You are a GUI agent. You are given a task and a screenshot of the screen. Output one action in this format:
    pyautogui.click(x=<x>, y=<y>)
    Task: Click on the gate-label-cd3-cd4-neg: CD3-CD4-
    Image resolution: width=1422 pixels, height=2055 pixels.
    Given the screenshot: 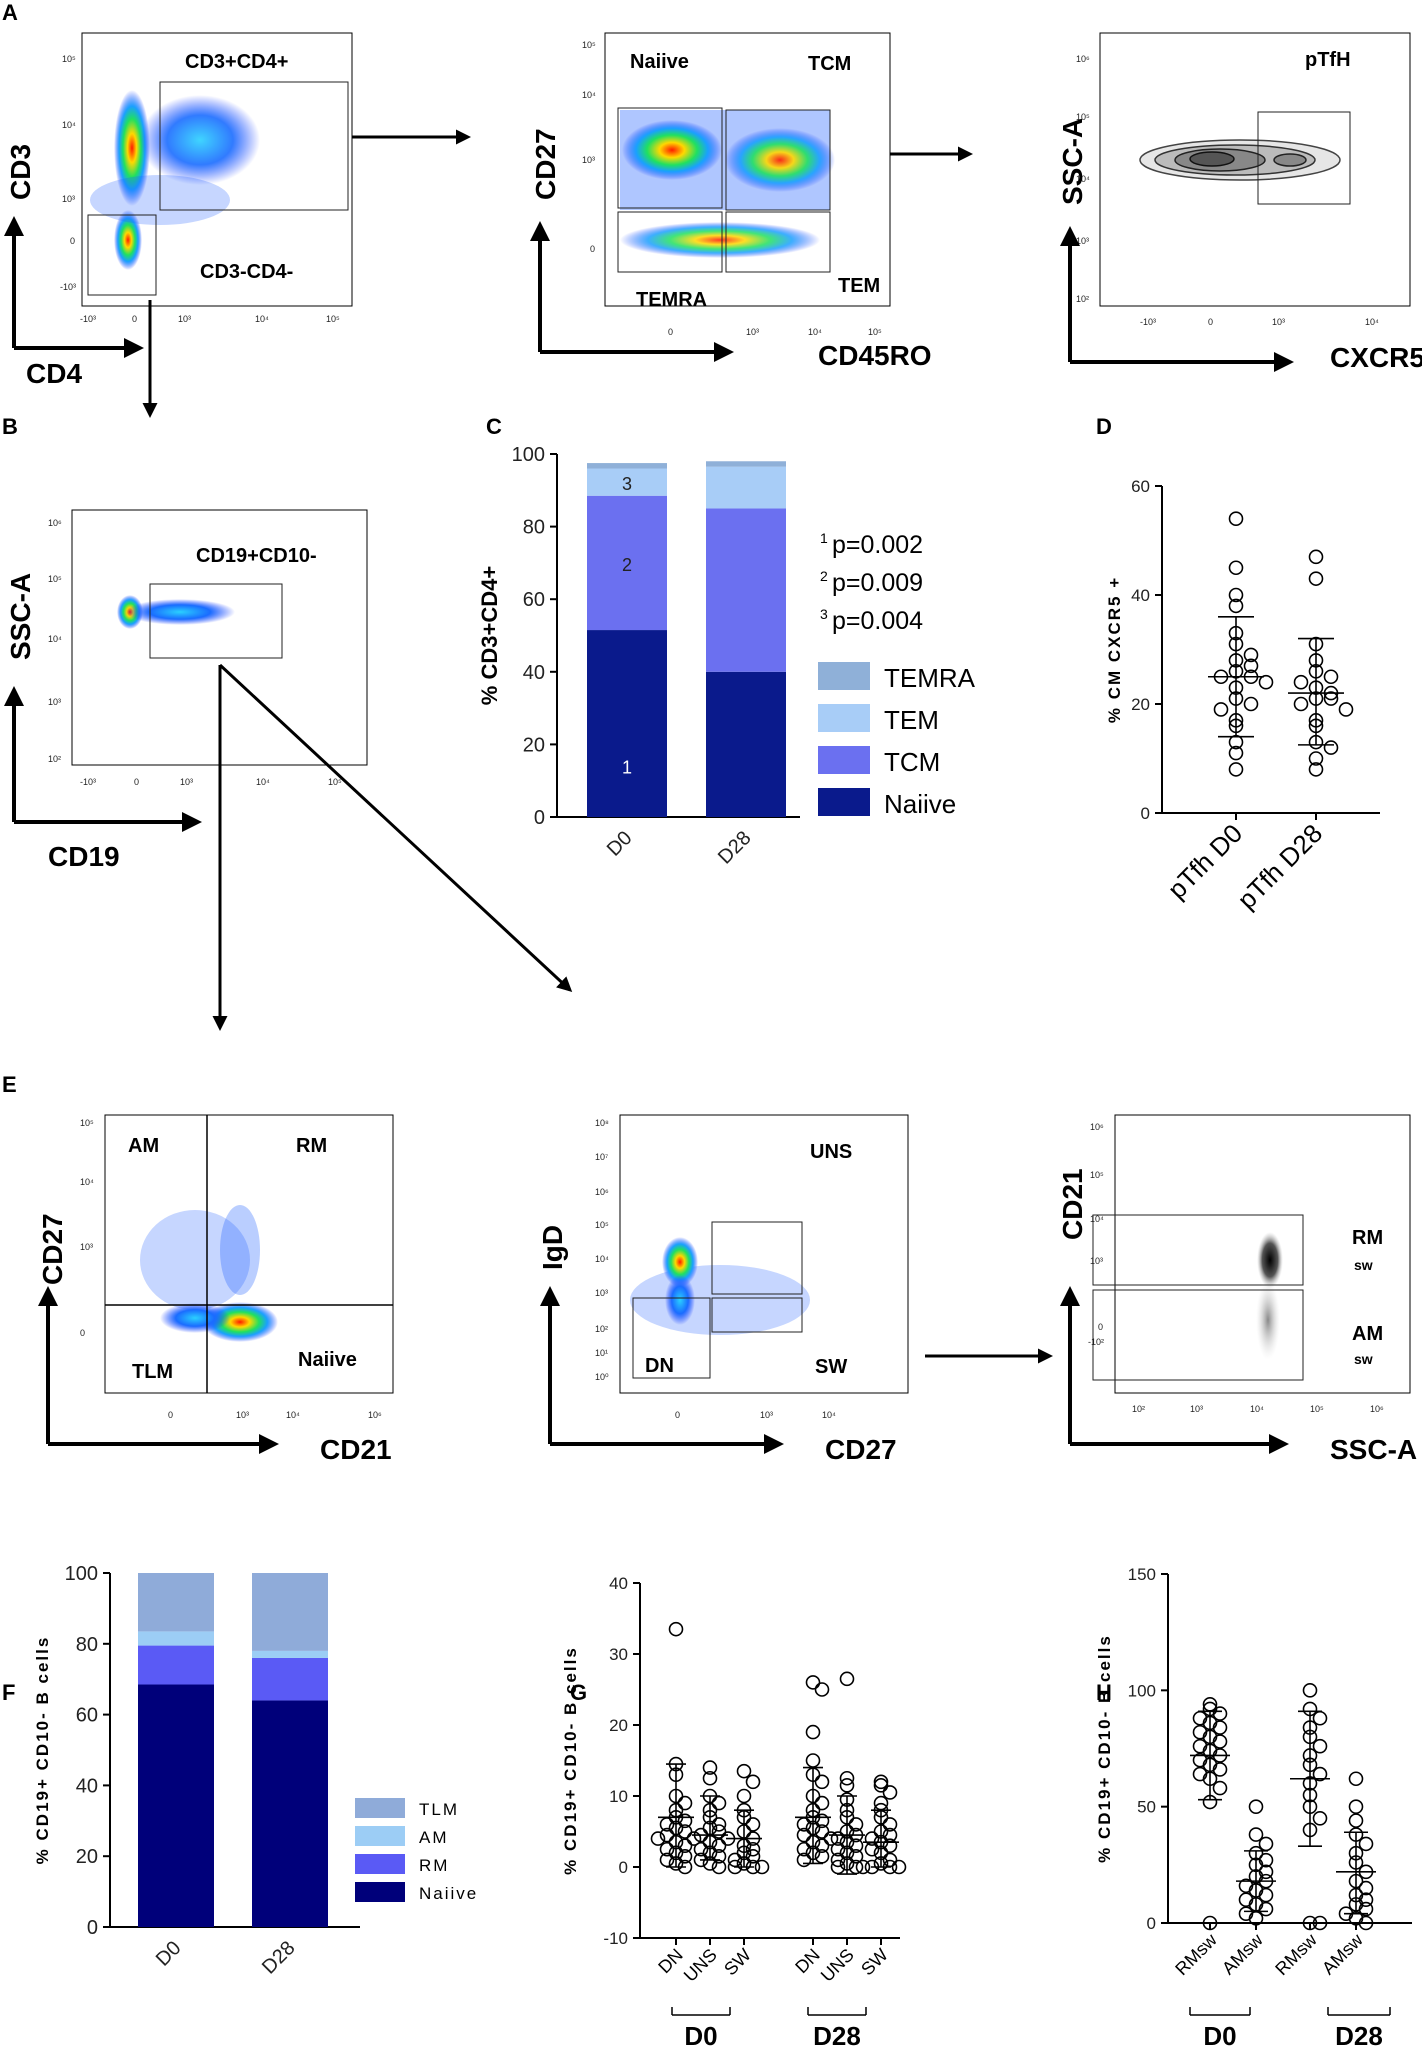 What is the action you would take?
    pyautogui.click(x=246, y=272)
    